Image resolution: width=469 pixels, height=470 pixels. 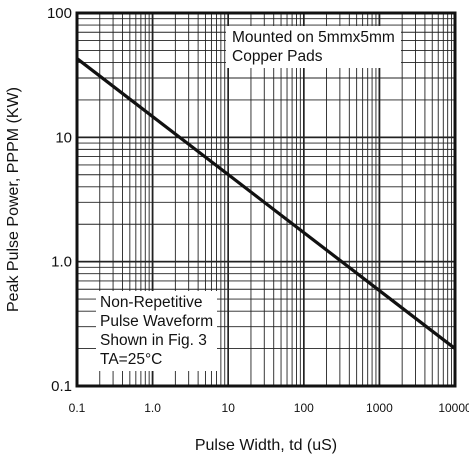 I want to click on x-tick-label: 10000, so click(x=453, y=408).